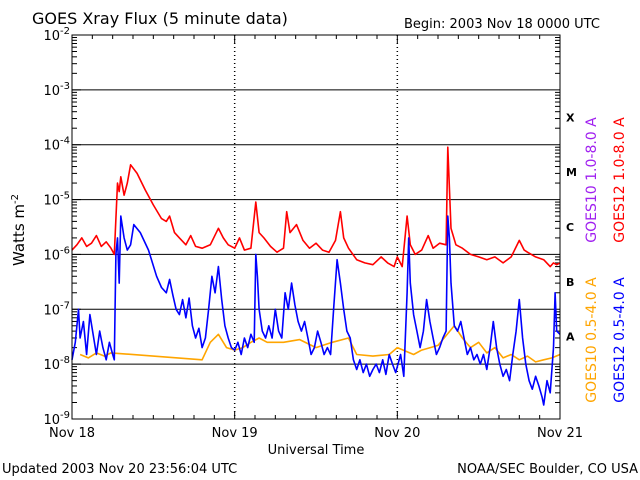 The image size is (640, 480). What do you see at coordinates (160, 18) in the screenshot?
I see `chart-title: GOES Xray Flux (5 minute data)` at bounding box center [160, 18].